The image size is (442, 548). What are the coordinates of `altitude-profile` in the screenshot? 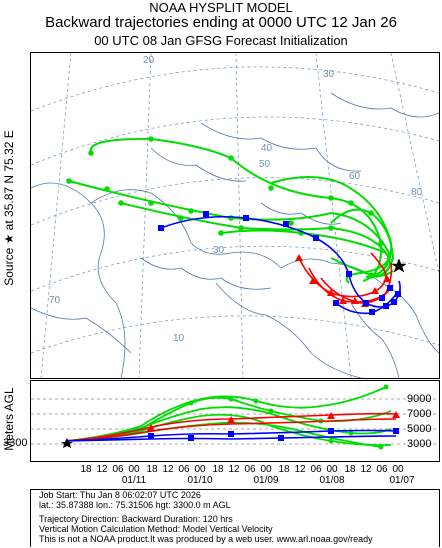 It's located at (235, 421).